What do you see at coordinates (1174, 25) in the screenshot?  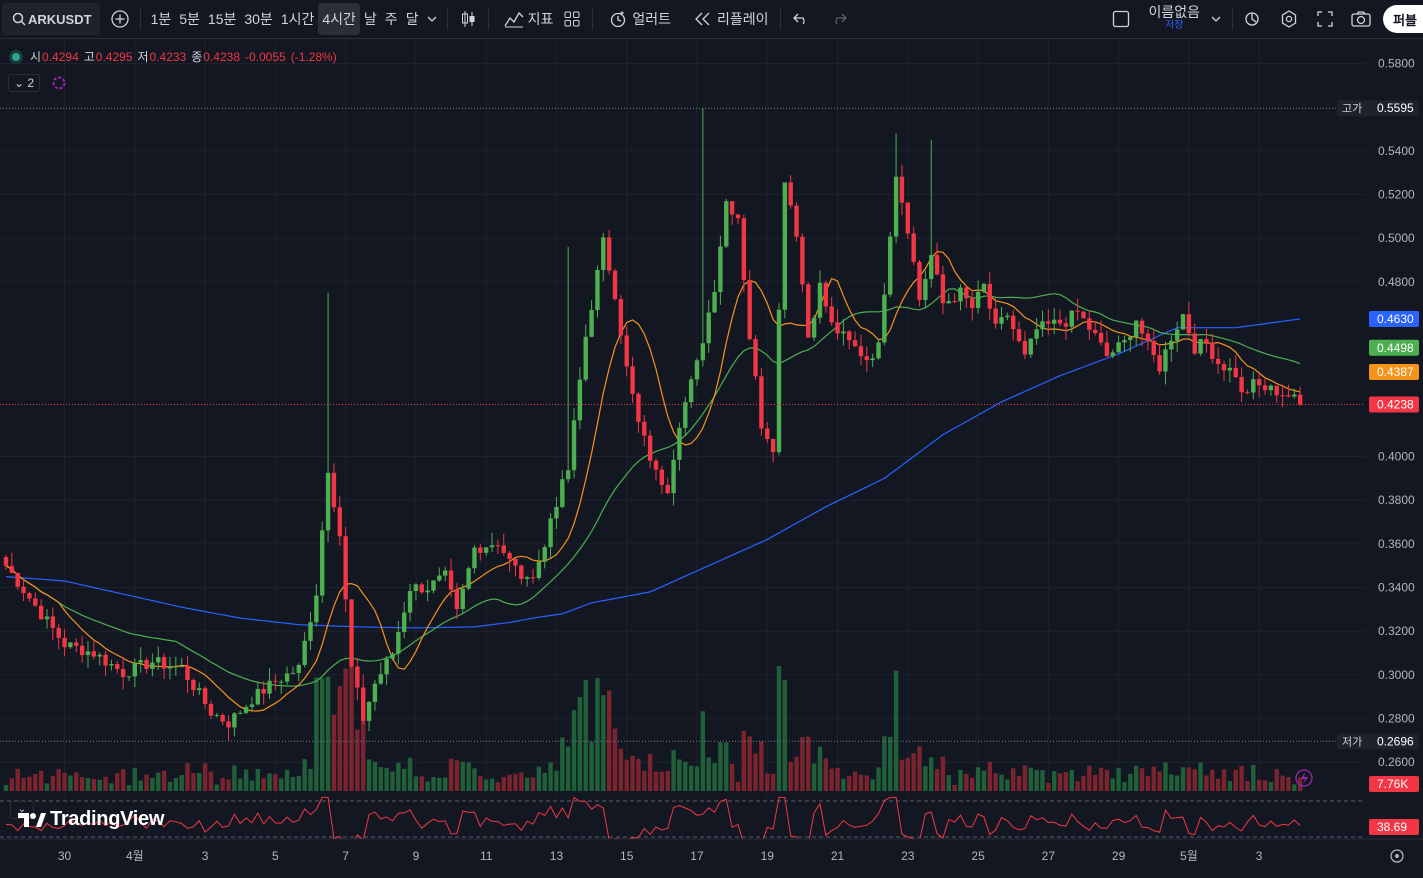 I see `layout-status: 저장` at bounding box center [1174, 25].